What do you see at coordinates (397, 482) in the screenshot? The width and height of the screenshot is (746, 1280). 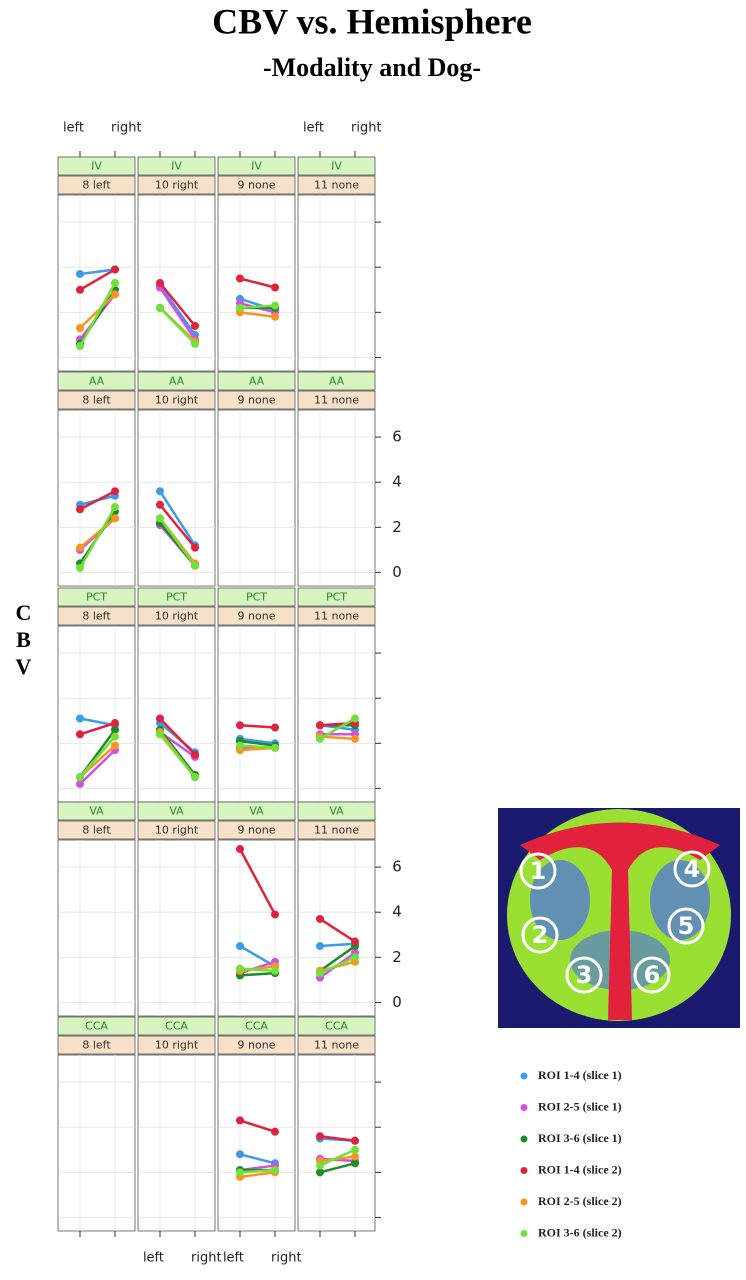 I see `y-tick-label: 4` at bounding box center [397, 482].